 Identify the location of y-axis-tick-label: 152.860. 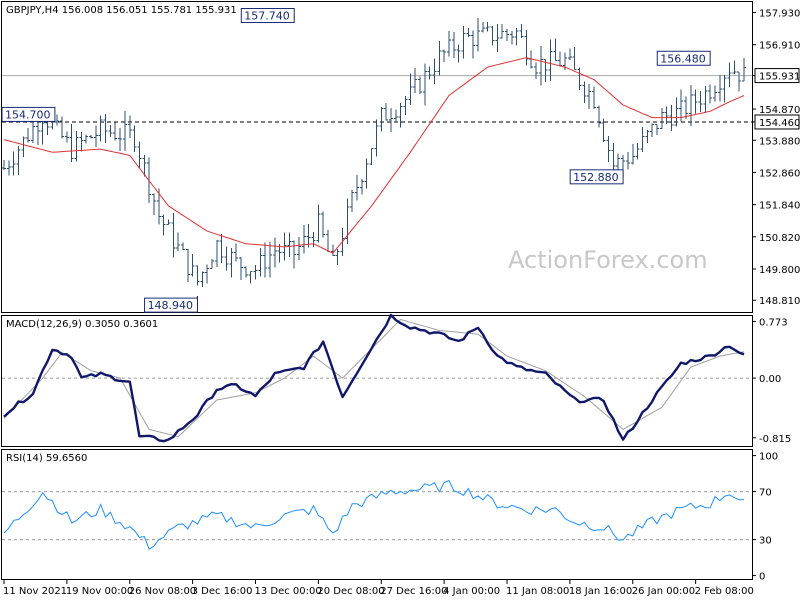
(779, 173).